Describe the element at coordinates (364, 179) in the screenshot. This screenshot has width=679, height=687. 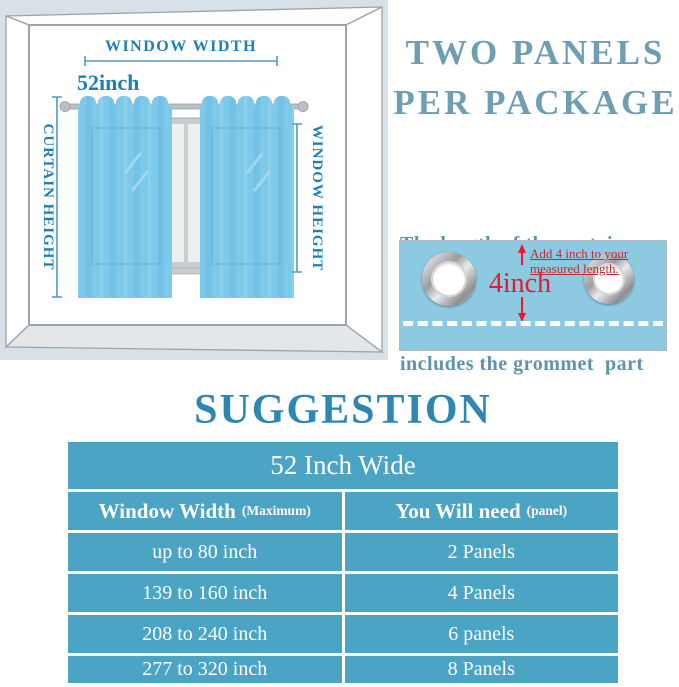
I see `right-wall-surface` at that location.